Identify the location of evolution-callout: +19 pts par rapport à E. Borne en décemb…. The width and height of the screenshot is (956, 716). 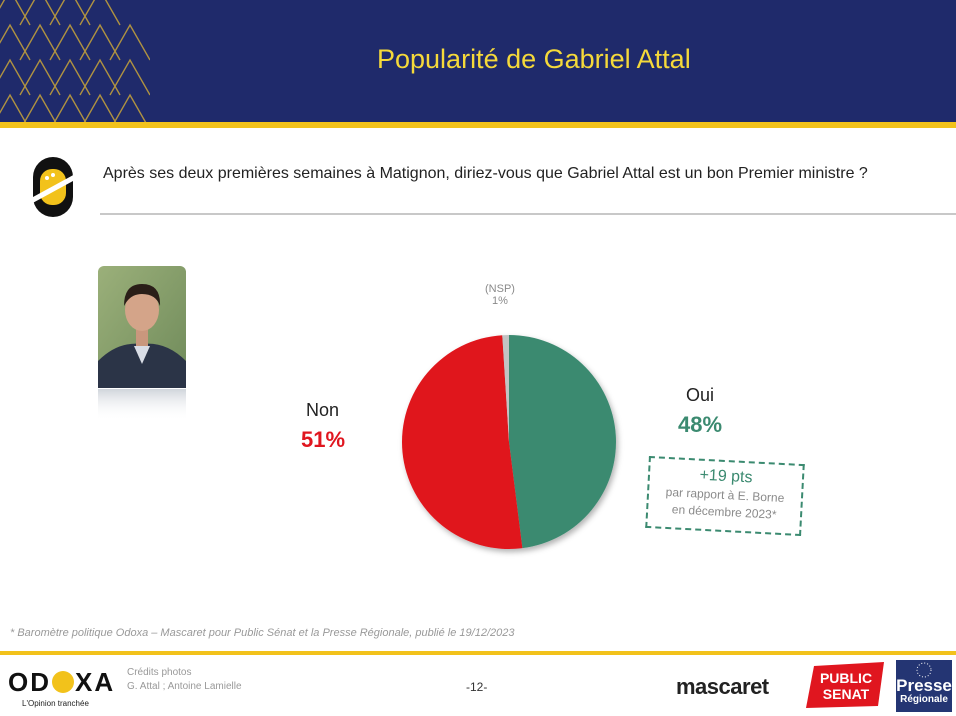
(725, 496).